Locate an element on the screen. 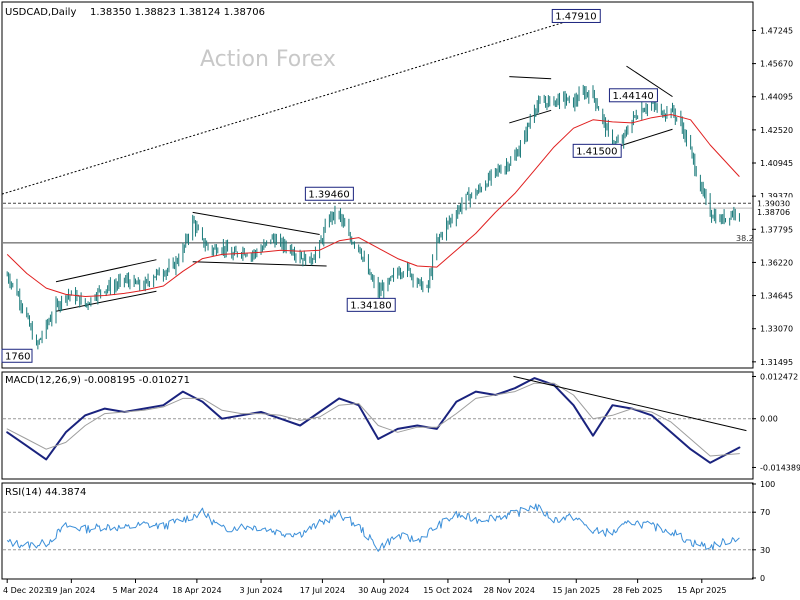  hline-price-label-bg is located at coordinates (776, 203).